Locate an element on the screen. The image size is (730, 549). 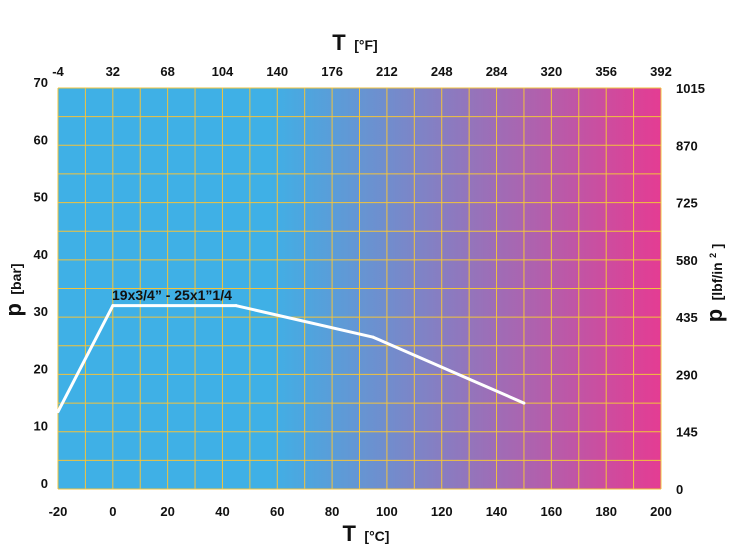
x-tick-fahrenheit: 176 is located at coordinates (332, 71).